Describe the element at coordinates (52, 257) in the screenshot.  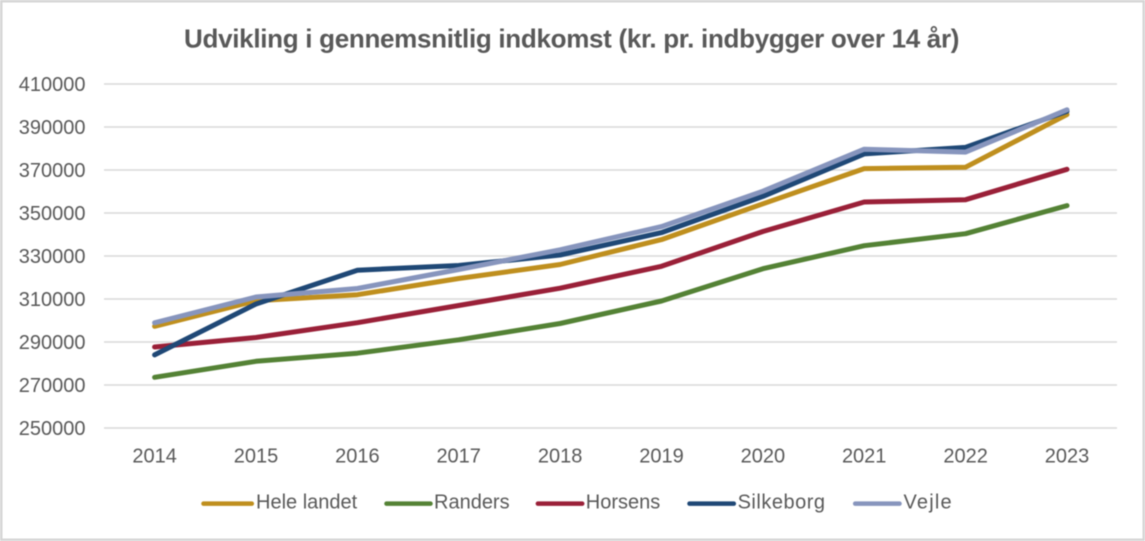
I see `svg-text: 330000` at that location.